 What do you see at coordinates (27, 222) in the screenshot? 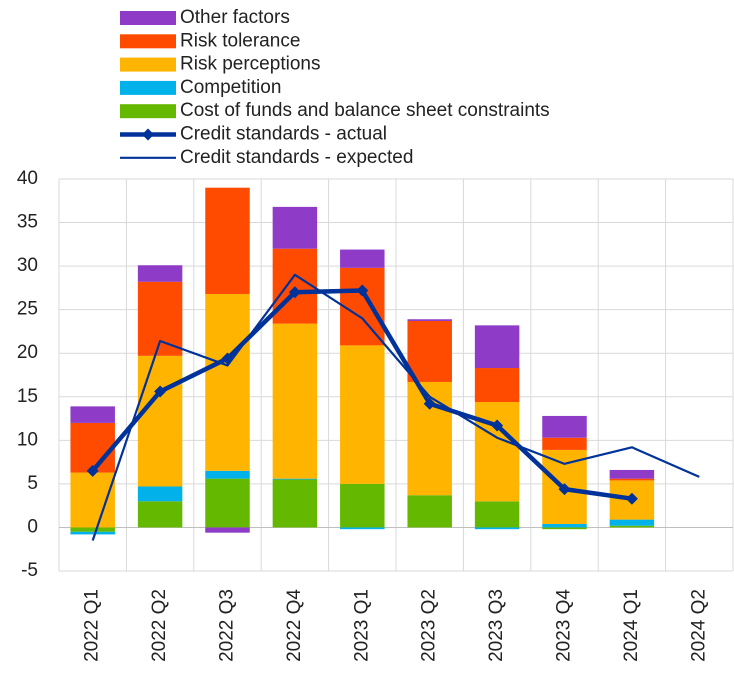
I see `y-tick-label: 35` at bounding box center [27, 222].